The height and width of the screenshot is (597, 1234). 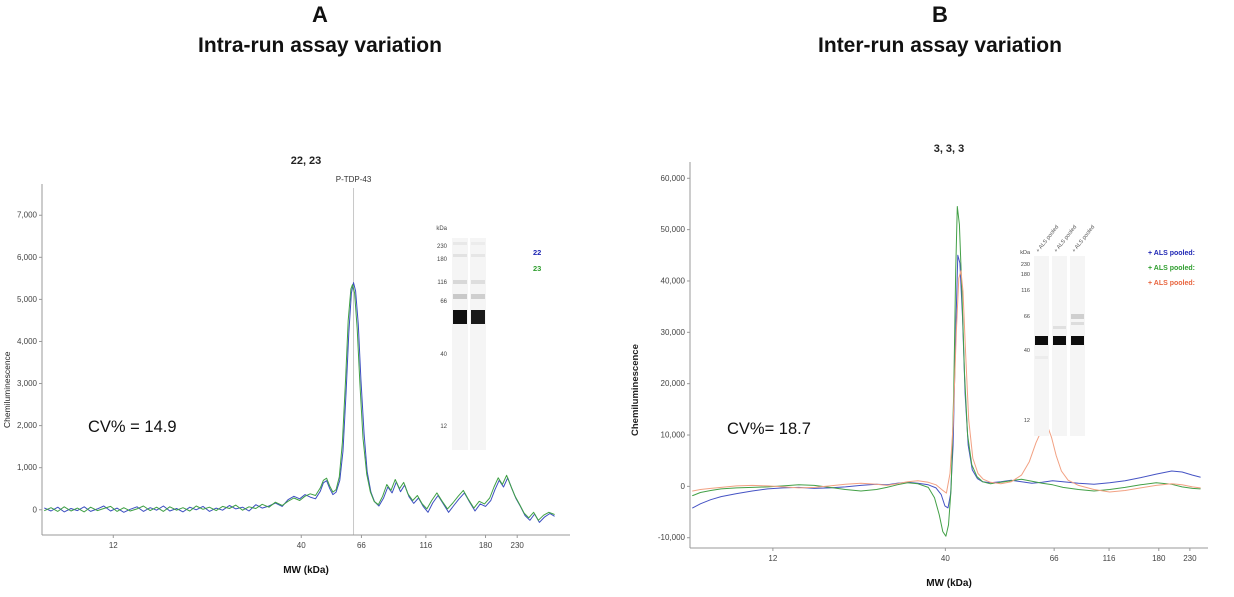 What do you see at coordinates (27, 257) in the screenshot?
I see `svg-text: 6,000` at bounding box center [27, 257].